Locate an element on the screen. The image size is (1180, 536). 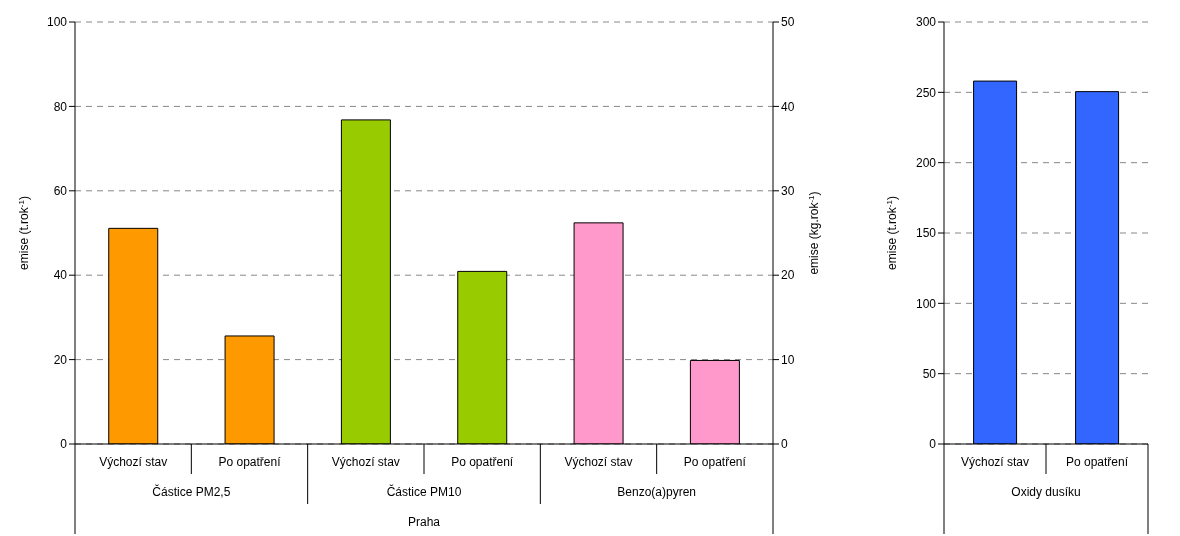
text: Praha is located at coordinates (424, 522).